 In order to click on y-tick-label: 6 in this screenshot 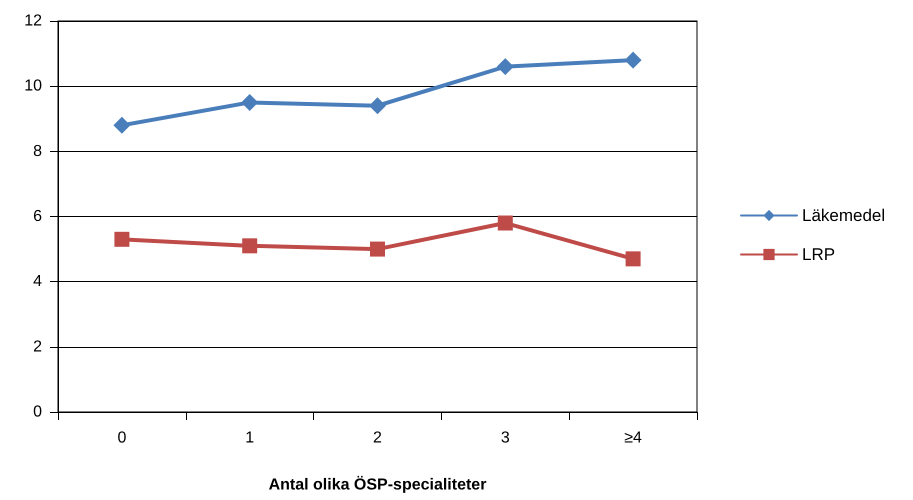, I will do `click(37, 216)`.